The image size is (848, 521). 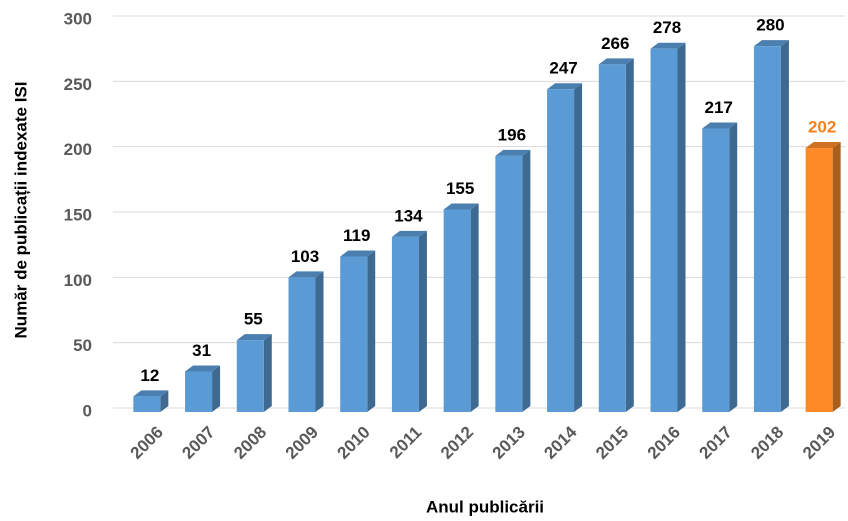 What do you see at coordinates (250, 443) in the screenshot?
I see `x-tick-label: 2008` at bounding box center [250, 443].